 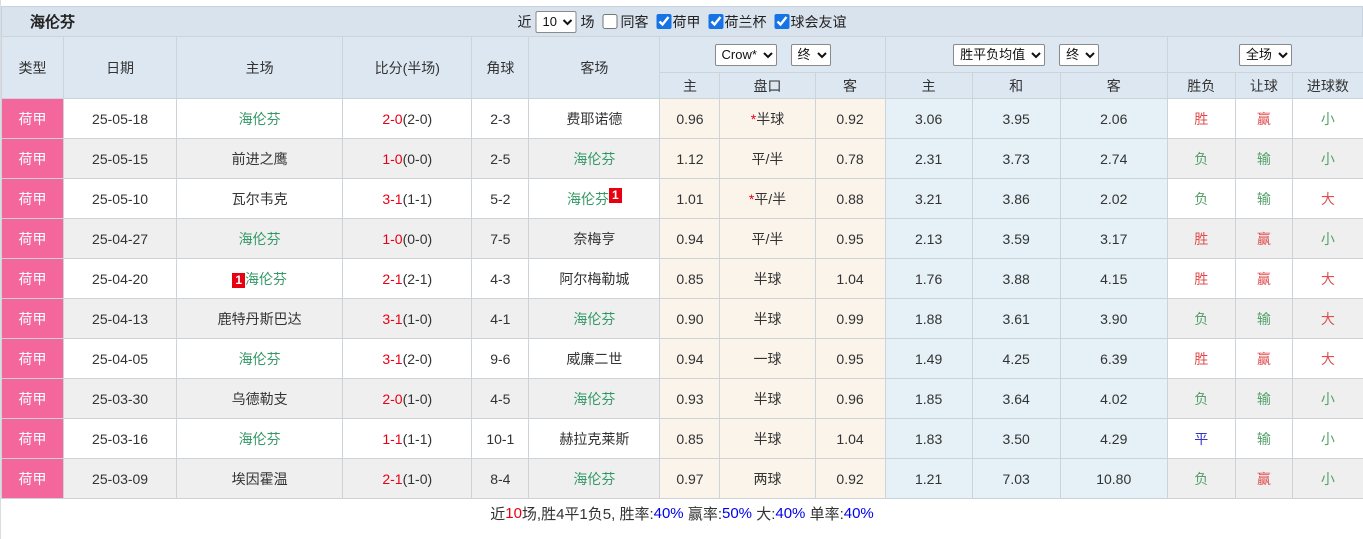 What do you see at coordinates (513, 513) in the screenshot?
I see `summary-segment: 10` at bounding box center [513, 513].